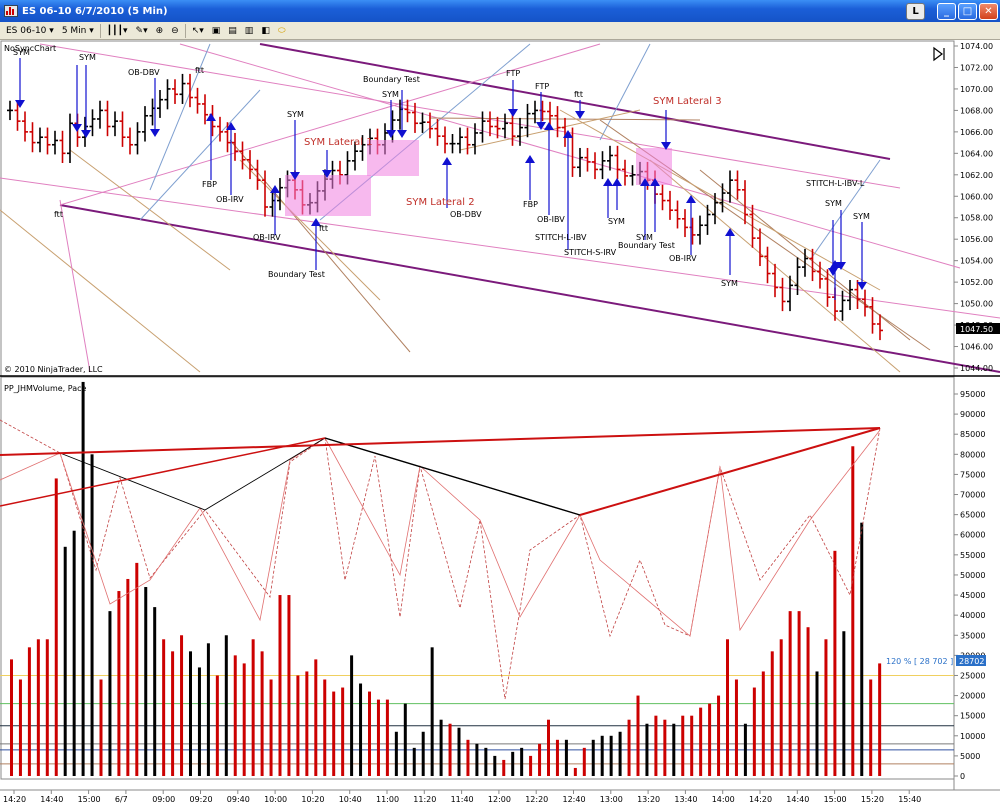  Describe the element at coordinates (971, 661) in the screenshot. I see `pace-value: 28702` at that location.